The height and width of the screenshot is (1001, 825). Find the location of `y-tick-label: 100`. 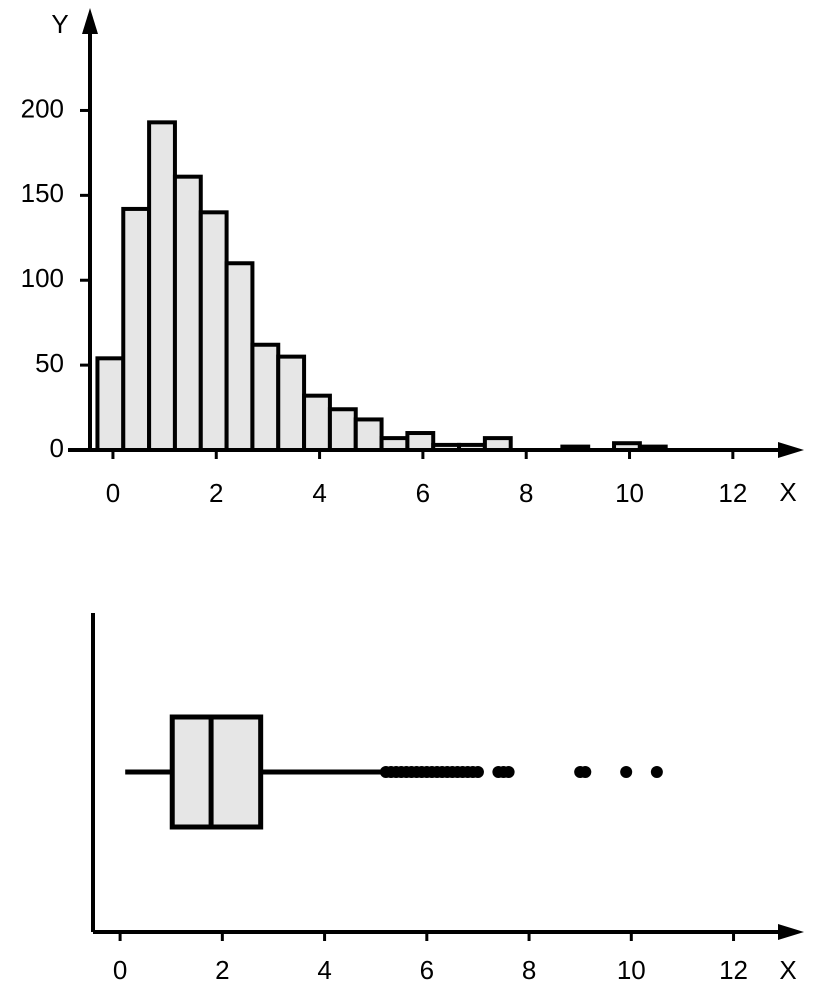

y-tick-label: 100 is located at coordinates (42, 278).